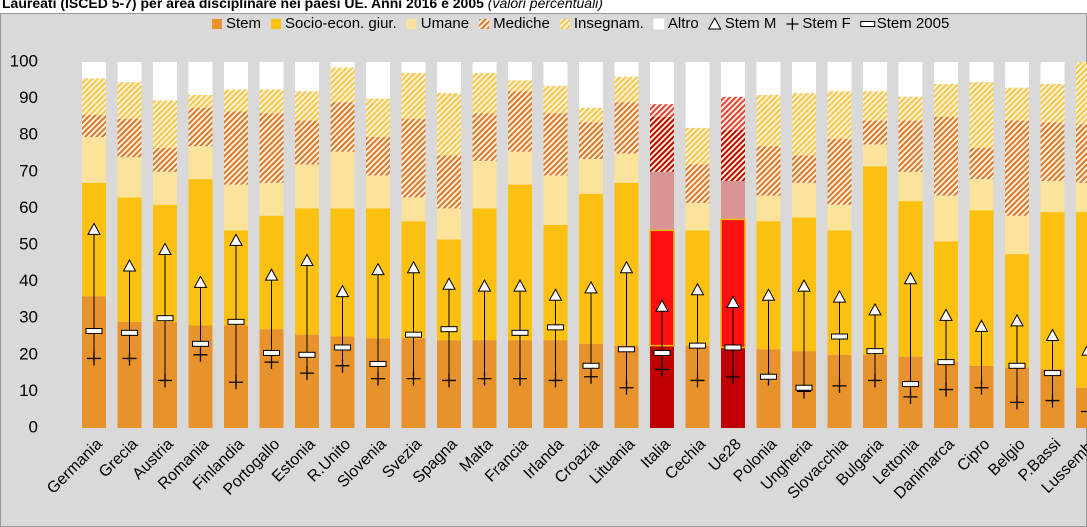 The width and height of the screenshot is (1087, 527). What do you see at coordinates (868, 24) in the screenshot?
I see `legend-symbol` at bounding box center [868, 24].